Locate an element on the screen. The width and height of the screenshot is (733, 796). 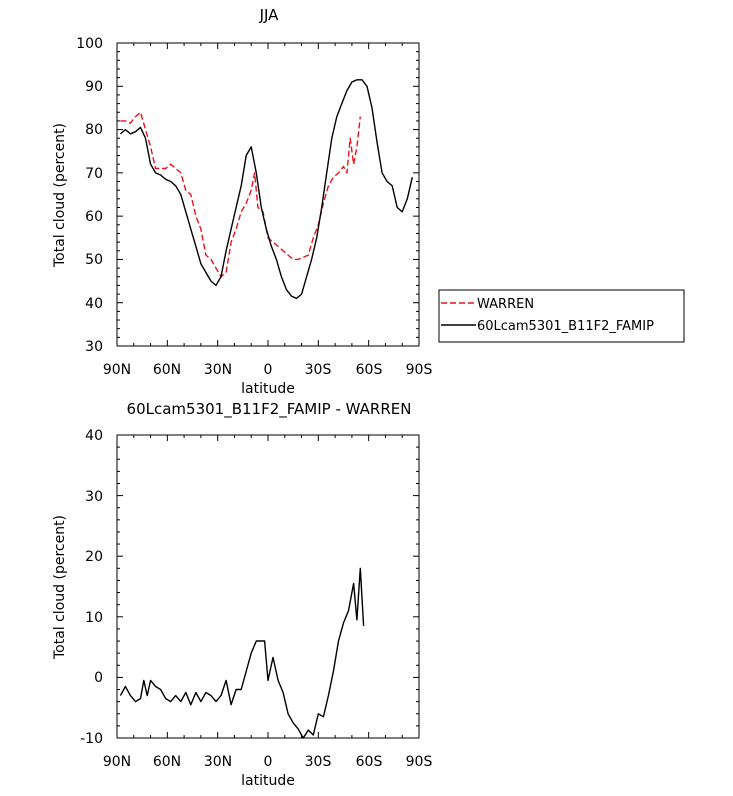
top-x-tick-labels: 90N 60N 30N 0 30S 60S 90S is located at coordinates (268, 370).